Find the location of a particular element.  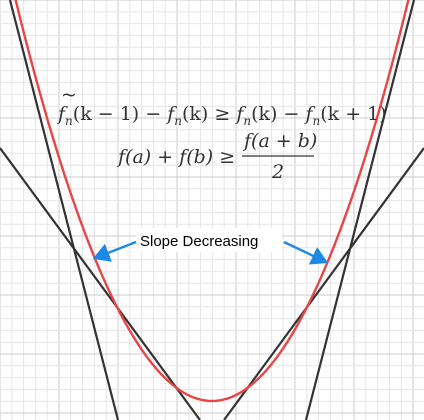

tilde-accent: ~ is located at coordinates (69, 95).